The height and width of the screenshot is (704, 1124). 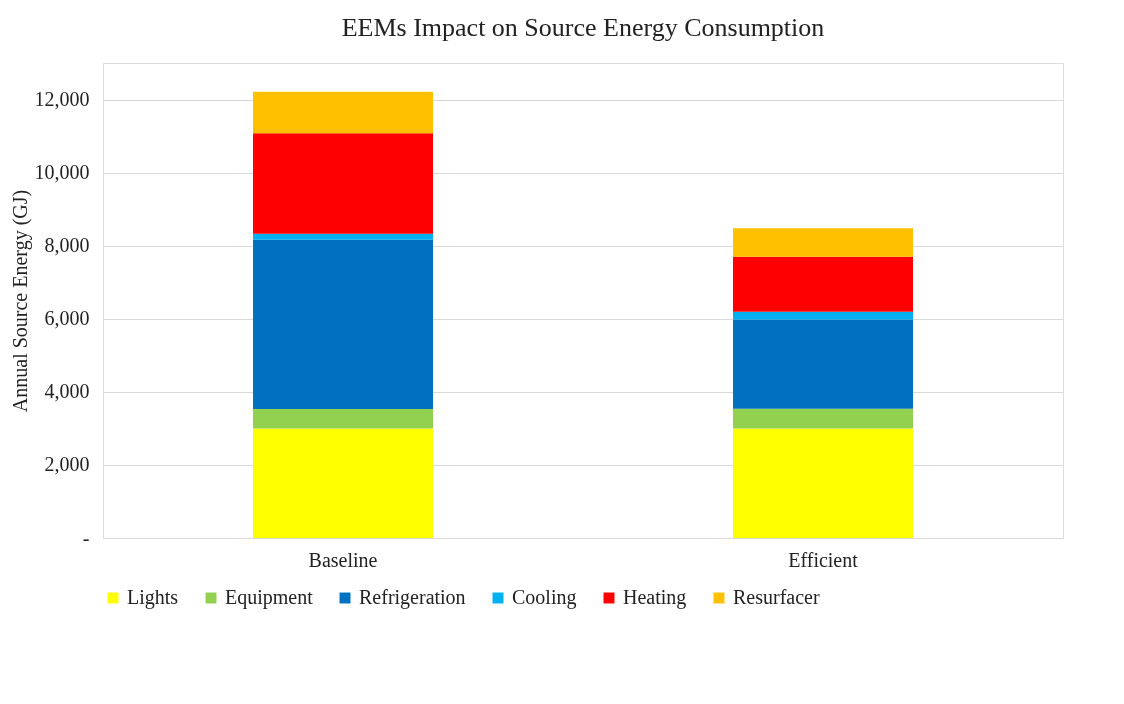 I want to click on y-axis-title: Annual Source Energy (GJ), so click(x=20, y=301).